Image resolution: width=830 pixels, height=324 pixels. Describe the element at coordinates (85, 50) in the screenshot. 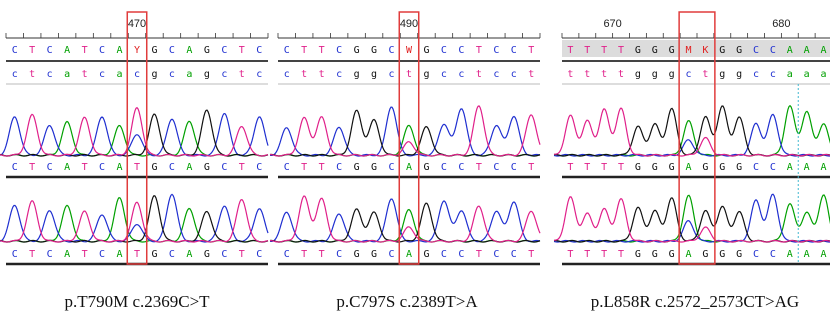

I see `t790m-top-base-4: T` at that location.